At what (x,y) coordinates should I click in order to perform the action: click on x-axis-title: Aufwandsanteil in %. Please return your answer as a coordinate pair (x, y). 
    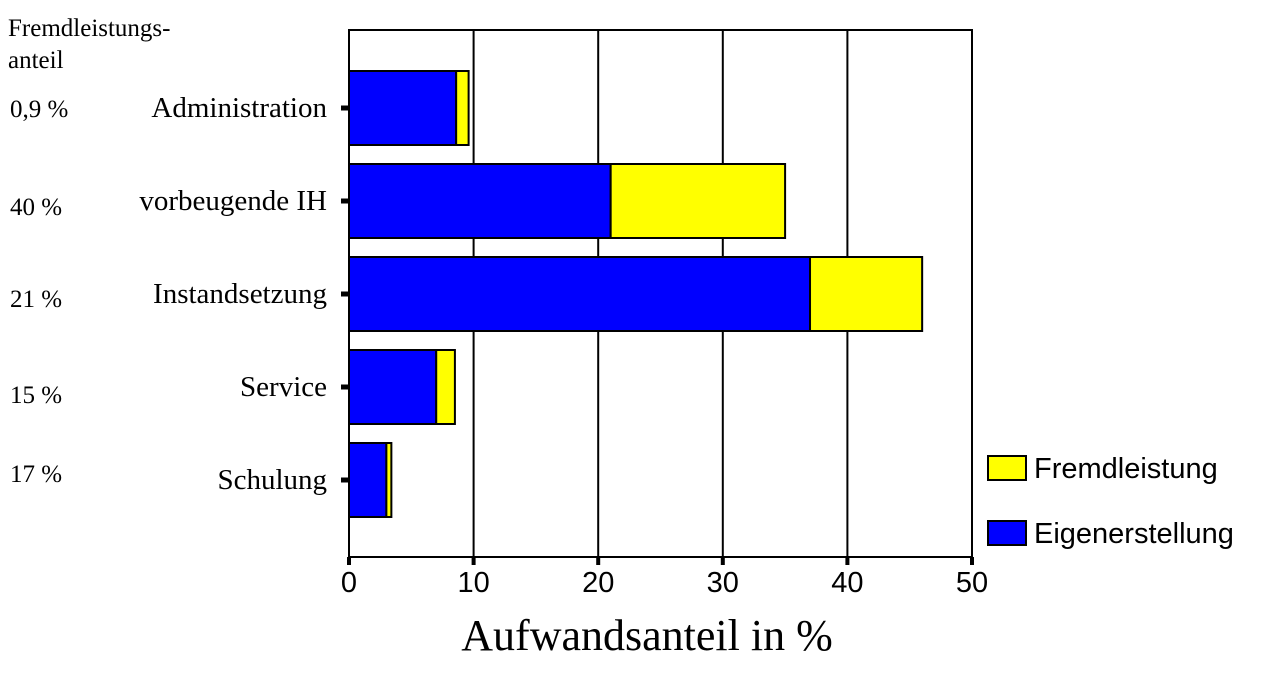
    Looking at the image, I should click on (646, 635).